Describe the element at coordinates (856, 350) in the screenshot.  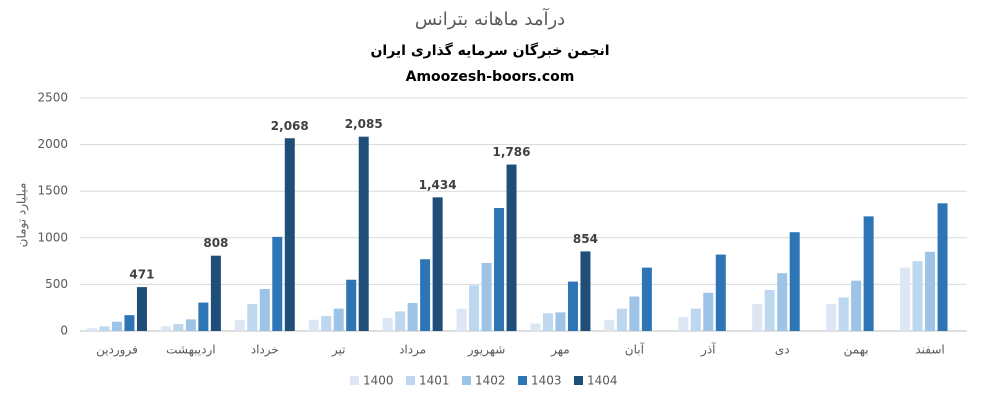
I see `x-tick-label: بهمن` at that location.